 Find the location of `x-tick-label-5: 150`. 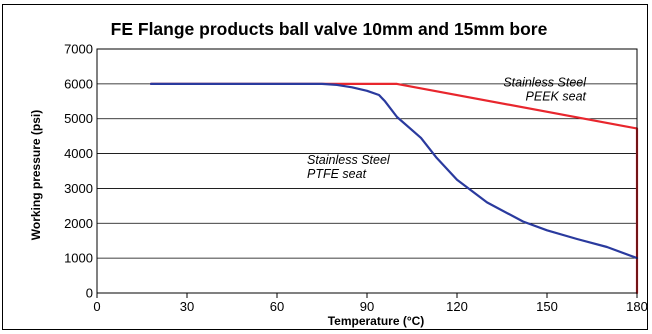

x-tick-label-5: 150 is located at coordinates (547, 306).